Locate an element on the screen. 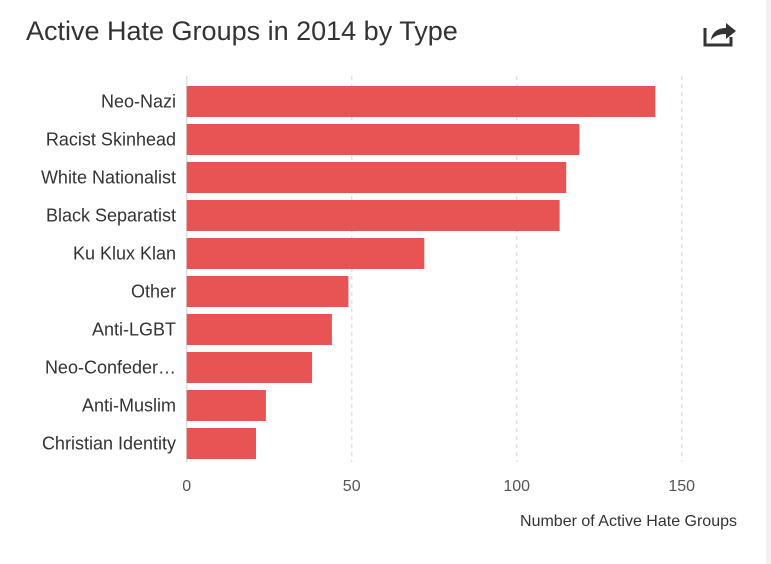  x-tick-label: 0 is located at coordinates (186, 486).